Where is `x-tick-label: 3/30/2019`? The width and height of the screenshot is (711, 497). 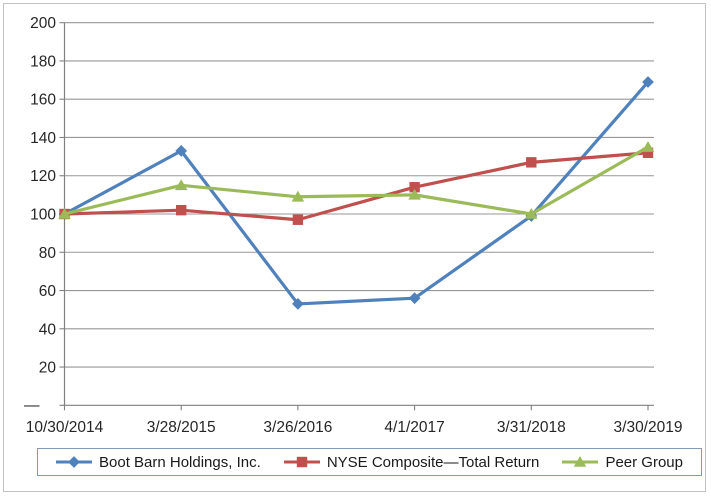 x-tick-label: 3/30/2019 is located at coordinates (648, 427).